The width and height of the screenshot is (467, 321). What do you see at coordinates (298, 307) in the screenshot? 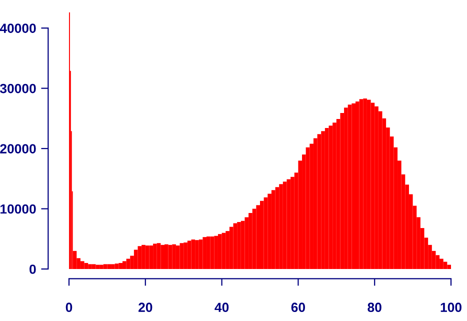
I see `x-tick-label: 60` at bounding box center [298, 307].